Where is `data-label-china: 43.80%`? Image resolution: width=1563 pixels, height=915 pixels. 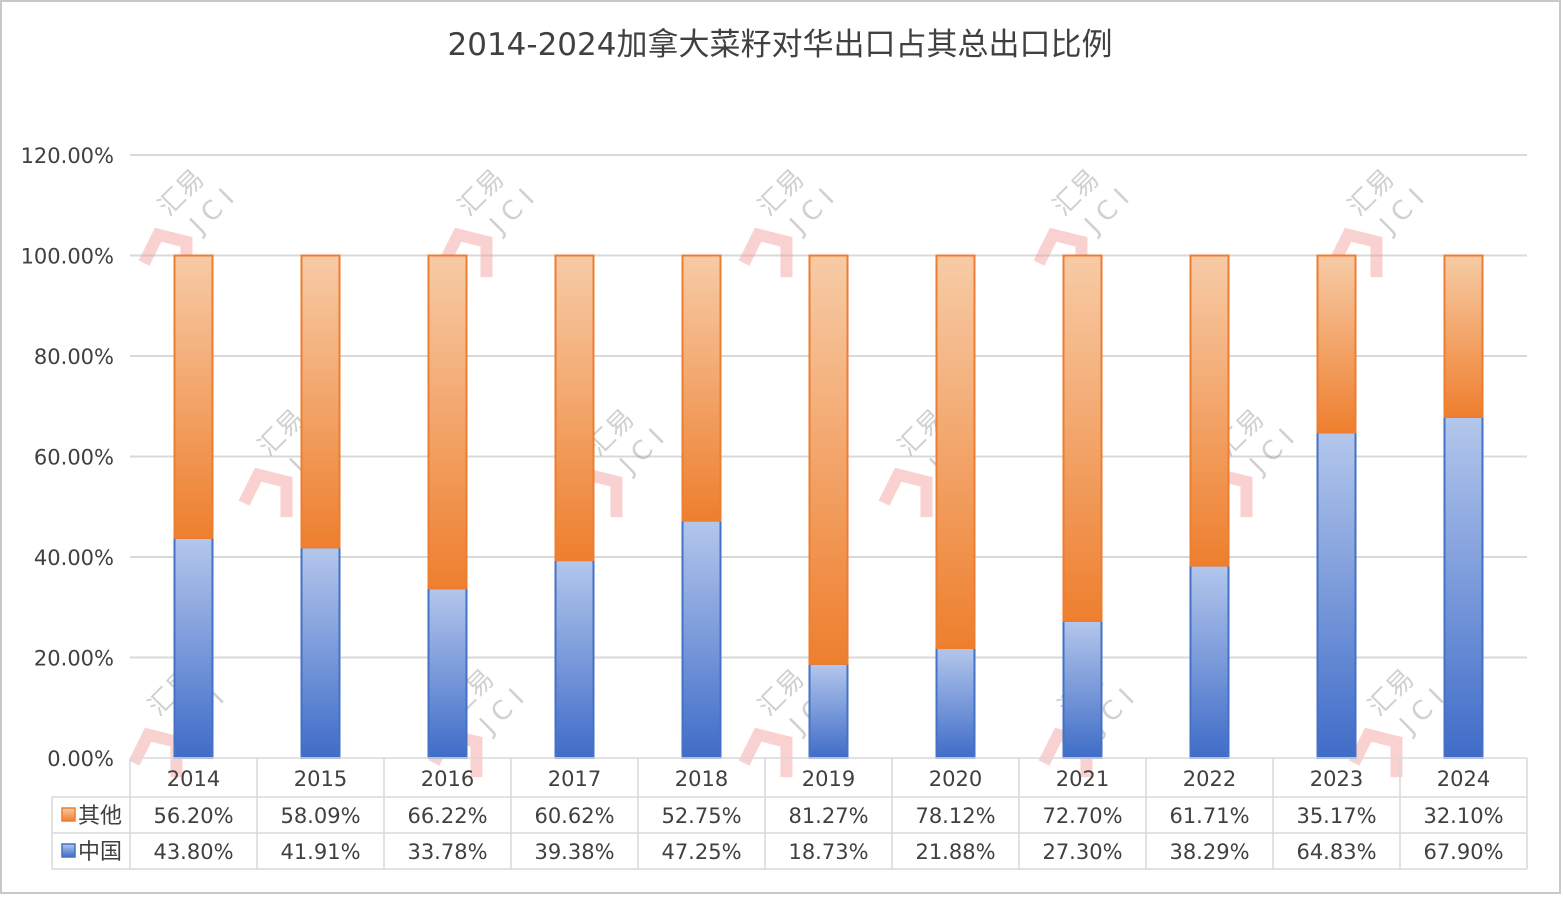 data-label-china: 43.80% is located at coordinates (193, 852).